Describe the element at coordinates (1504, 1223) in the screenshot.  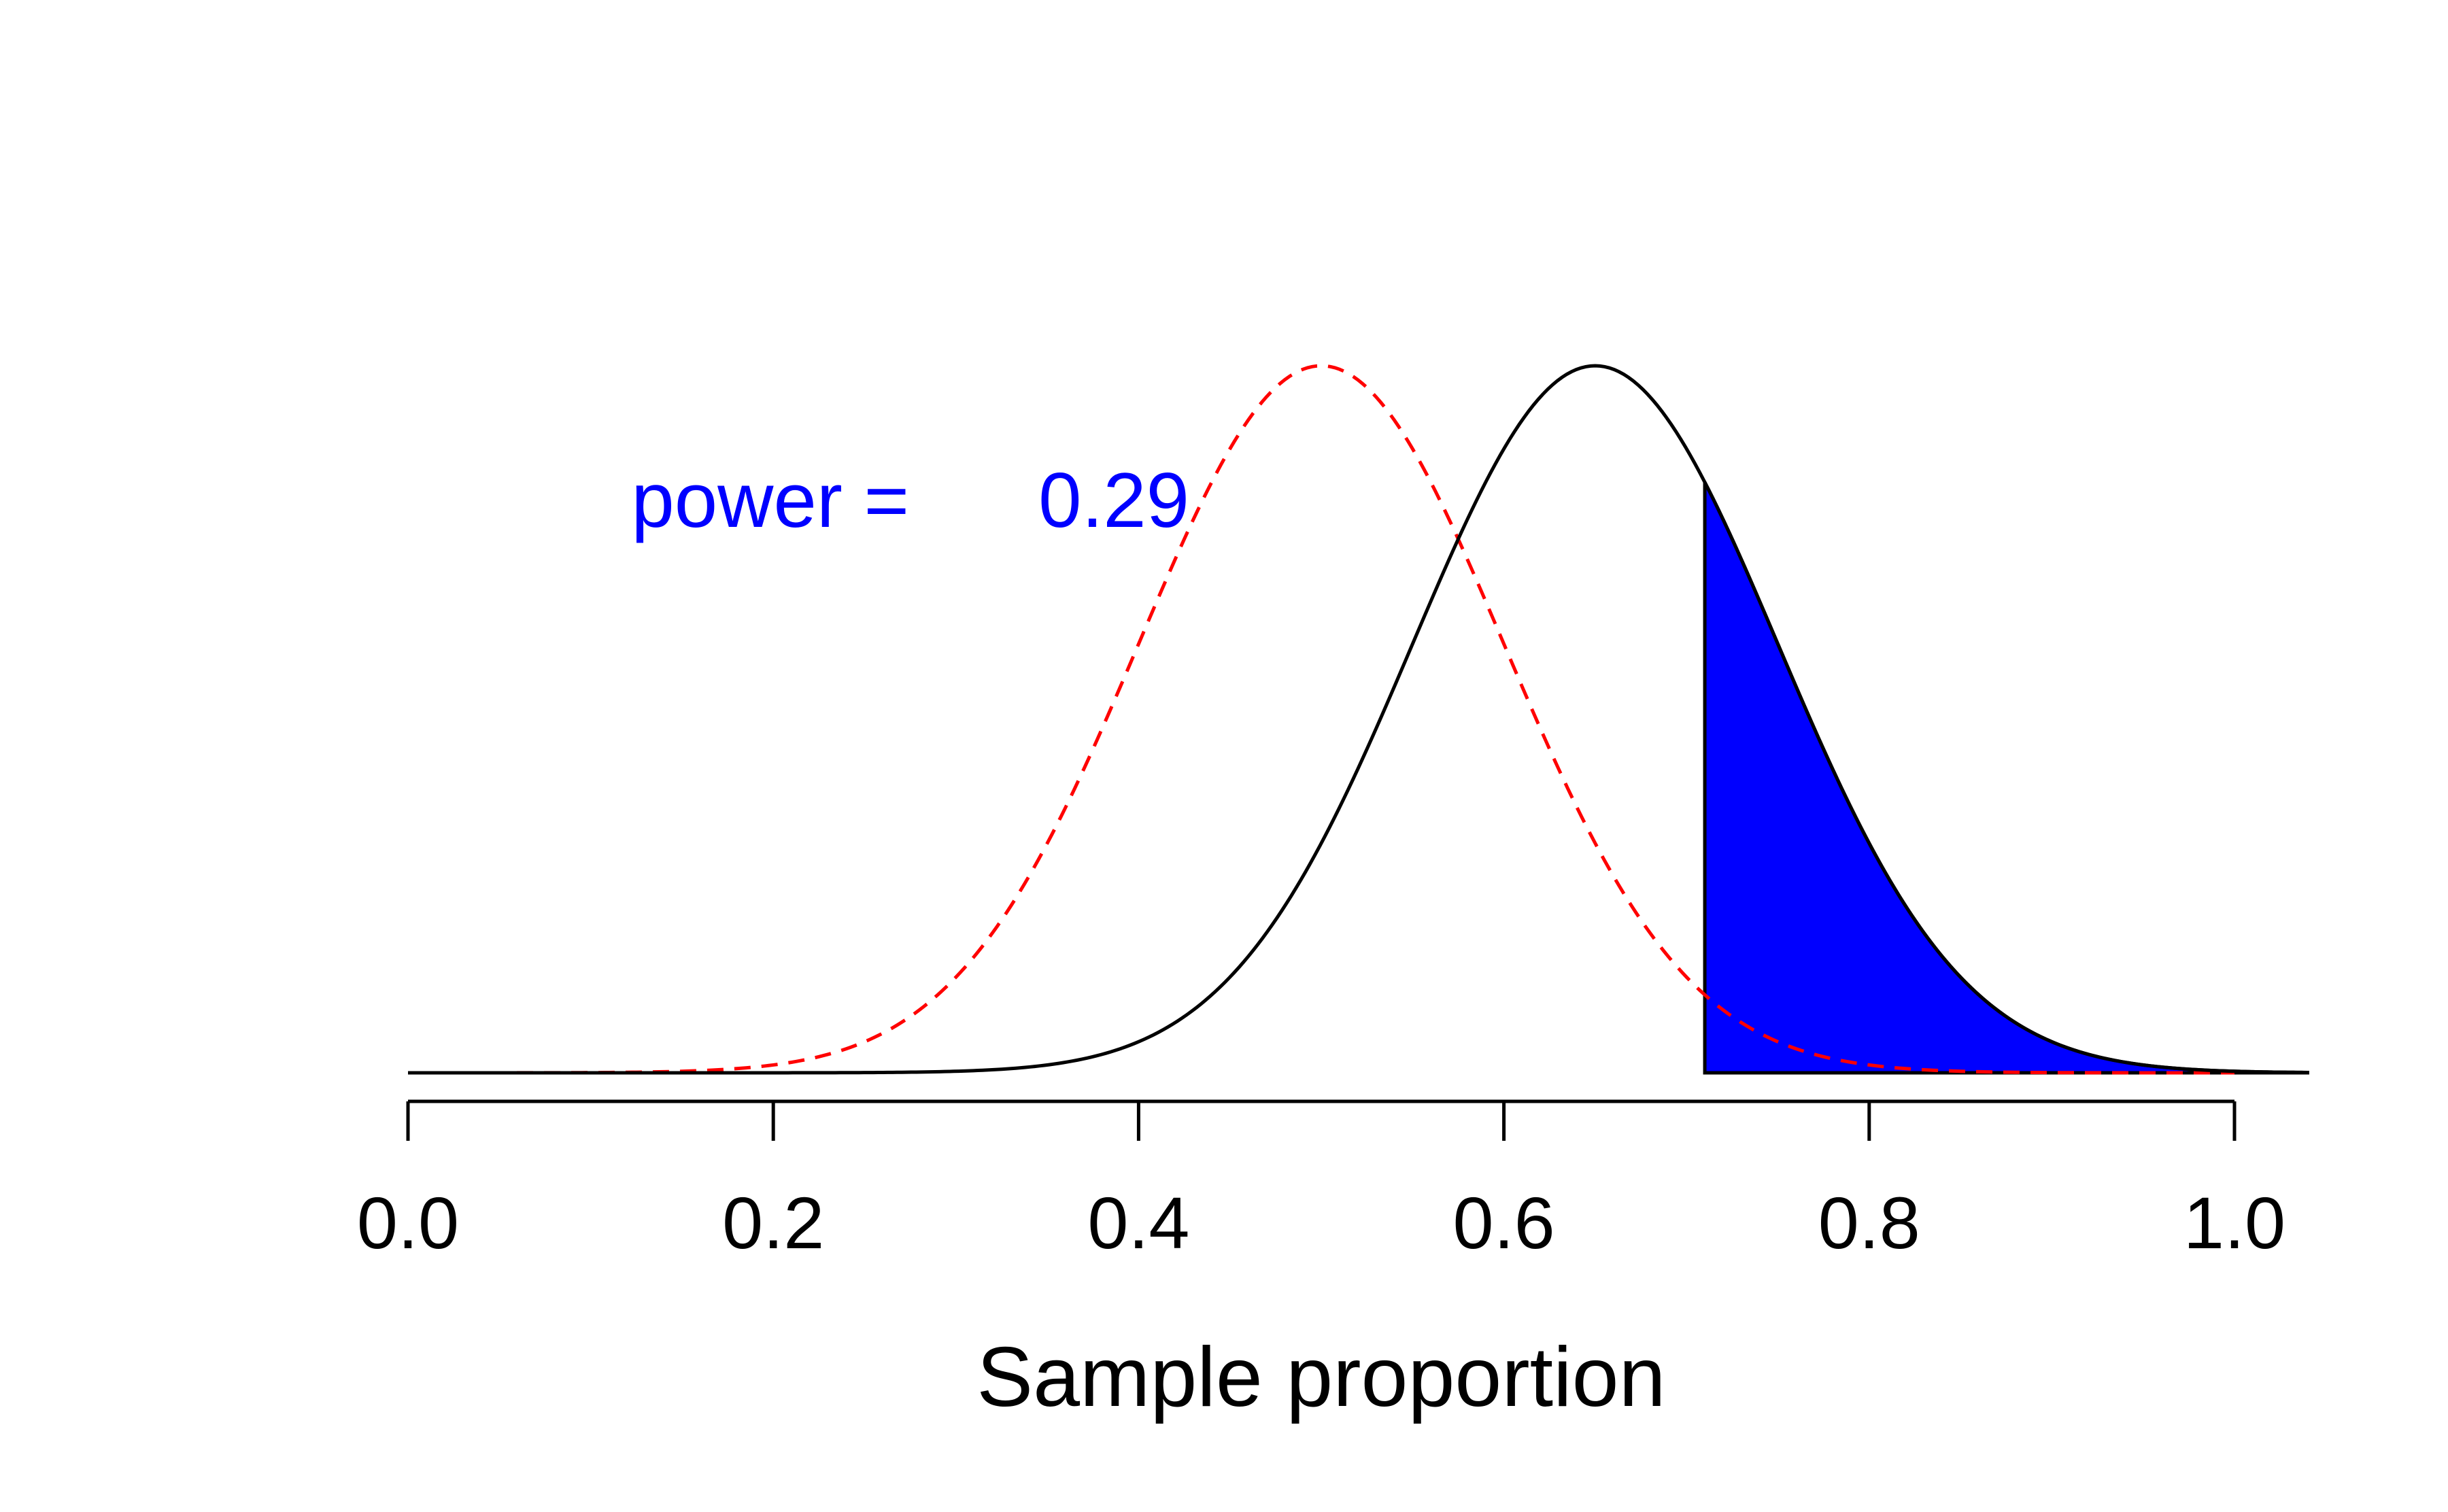
I see `x-tick-label: 0.6` at that location.